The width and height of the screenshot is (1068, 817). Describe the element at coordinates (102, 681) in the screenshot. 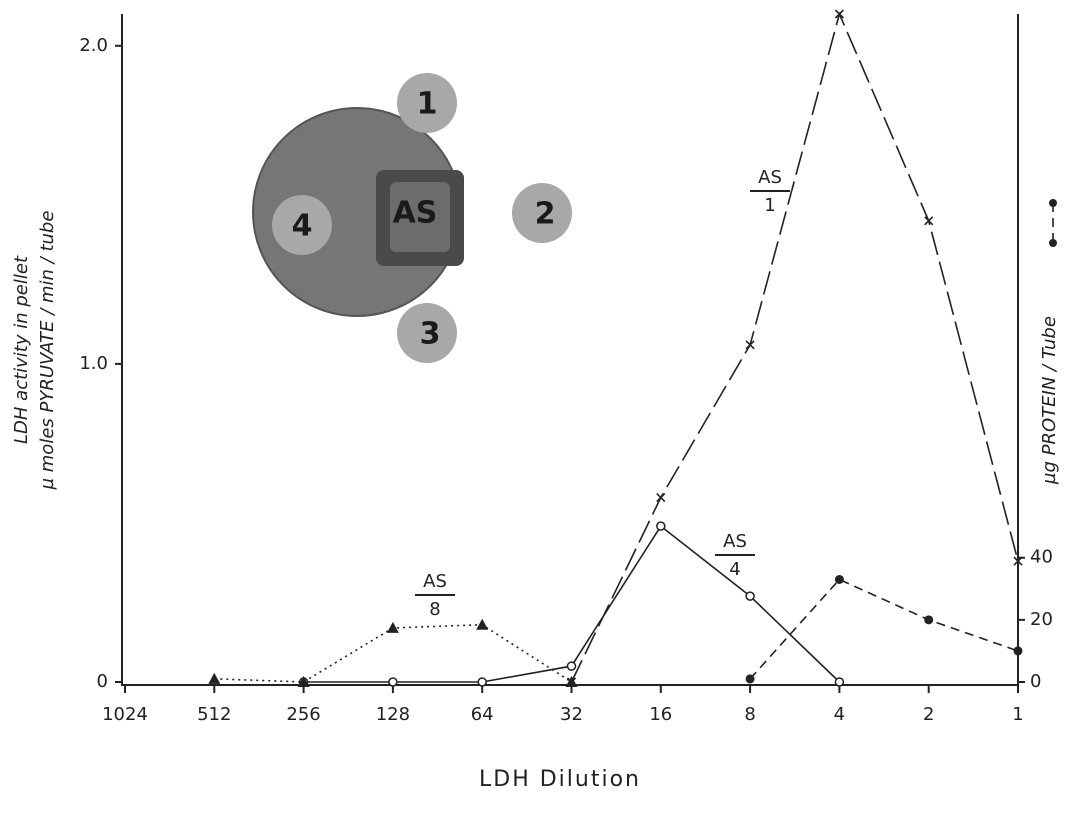

I see `y-tick-label: 0` at that location.